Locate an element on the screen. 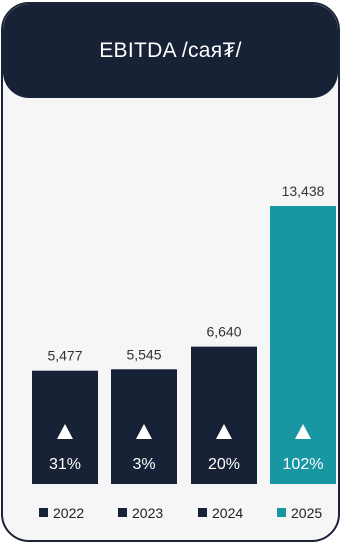 This screenshot has width=345, height=547. bar-2024 is located at coordinates (224, 415).